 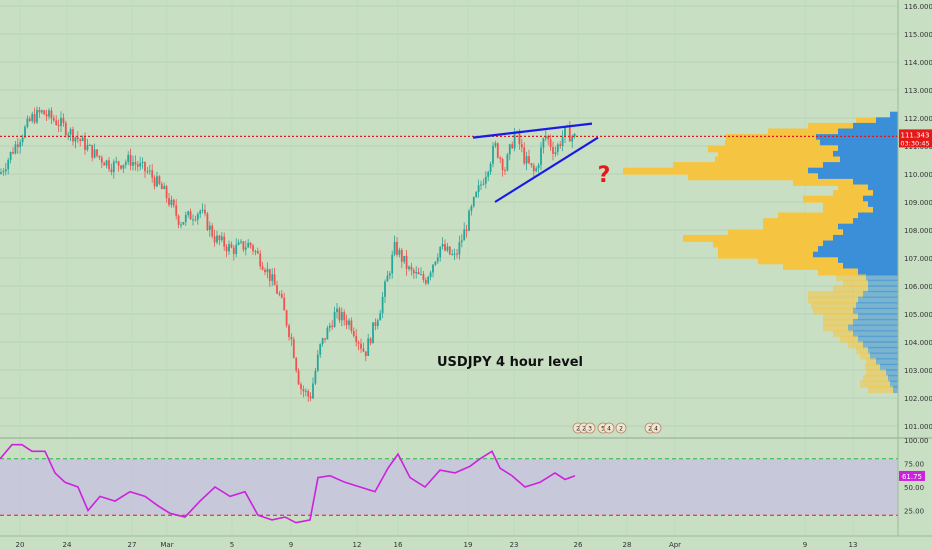 I want to click on price-tick-label: 106.000, so click(x=918, y=287).